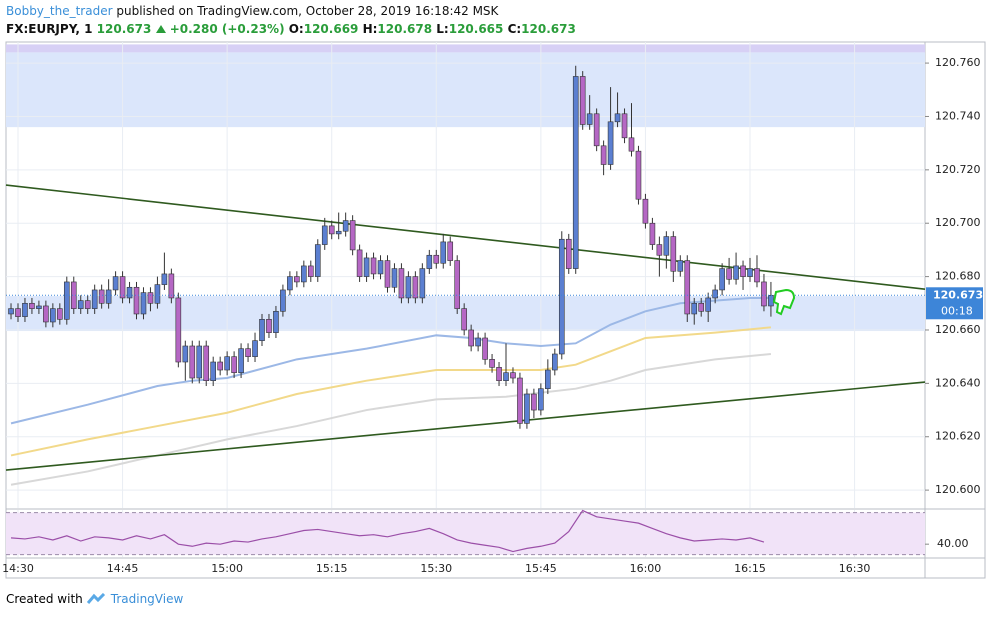 The image size is (988, 618). I want to click on y-tick-label: 120.620, so click(958, 436).